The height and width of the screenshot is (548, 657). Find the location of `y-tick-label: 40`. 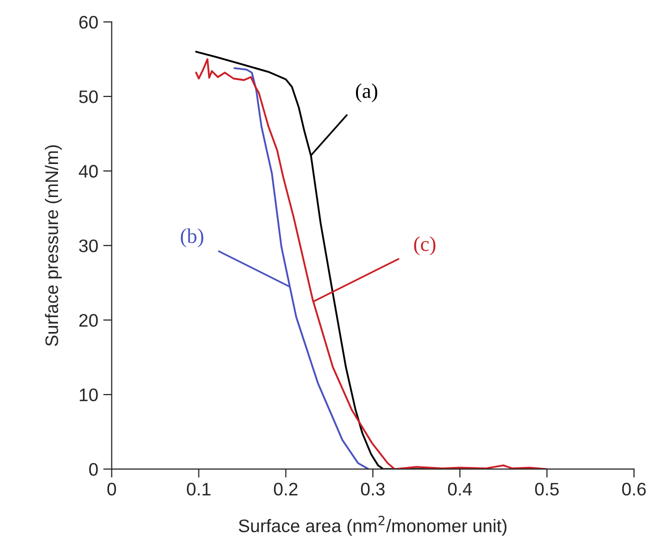

y-tick-label: 40 is located at coordinates (88, 171).